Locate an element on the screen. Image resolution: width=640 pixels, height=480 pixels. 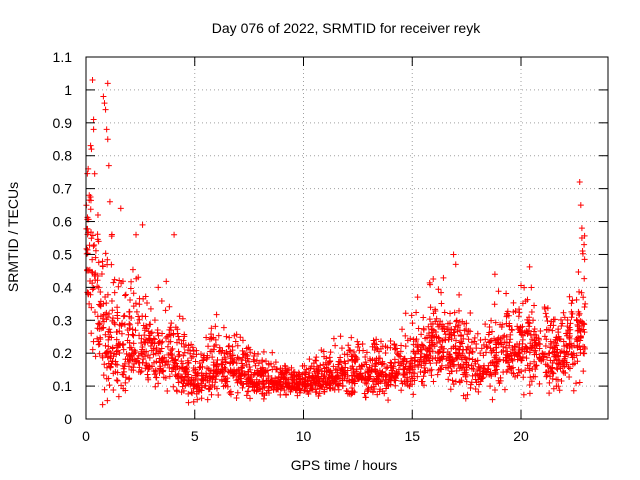
x-tick-label: 20 is located at coordinates (521, 436).